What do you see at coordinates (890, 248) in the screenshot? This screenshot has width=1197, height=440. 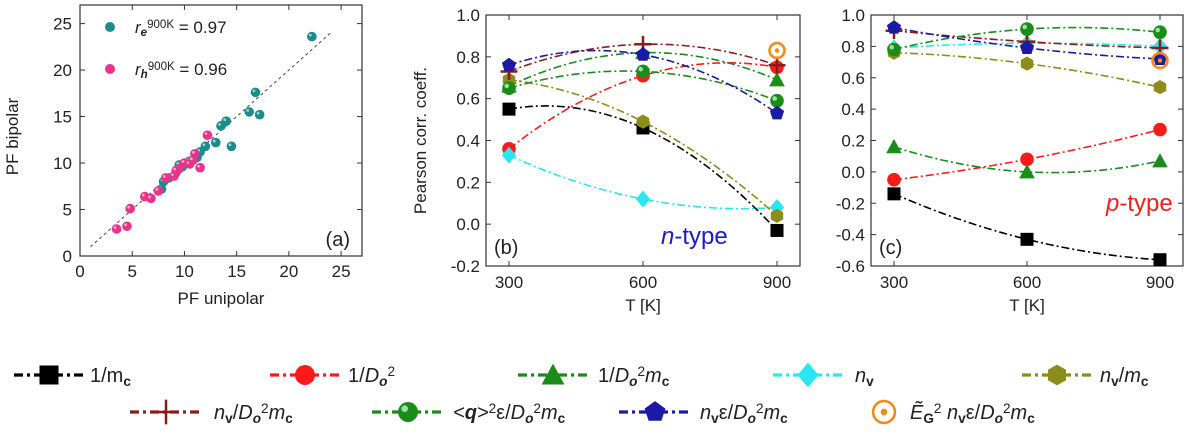 I see `panel-label: (c)` at bounding box center [890, 248].